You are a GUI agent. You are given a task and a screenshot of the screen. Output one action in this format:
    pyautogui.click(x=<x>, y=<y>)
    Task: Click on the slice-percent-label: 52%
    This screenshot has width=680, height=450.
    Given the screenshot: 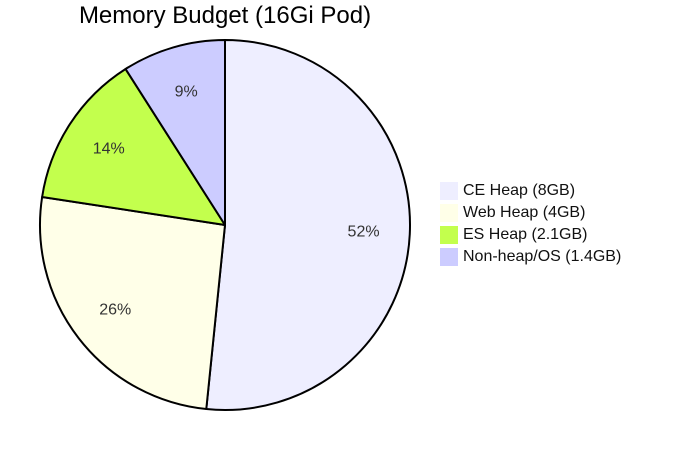 What is the action you would take?
    pyautogui.click(x=364, y=232)
    